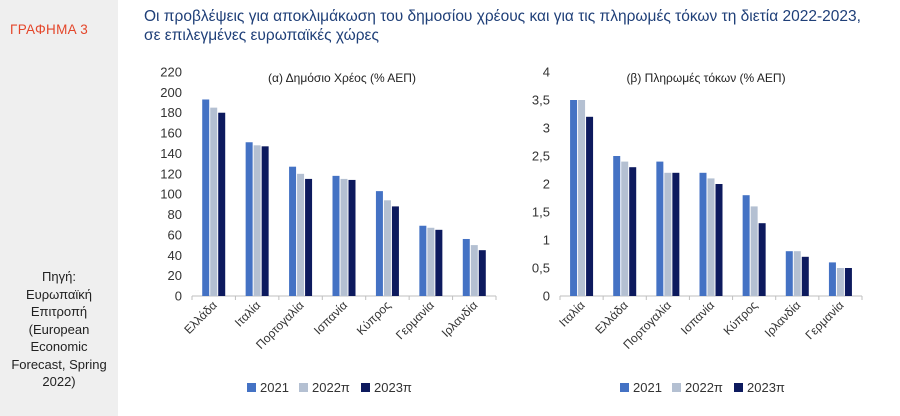 The image size is (900, 416). What do you see at coordinates (541, 212) in the screenshot?
I see `y-tick-label: 1,5` at bounding box center [541, 212].